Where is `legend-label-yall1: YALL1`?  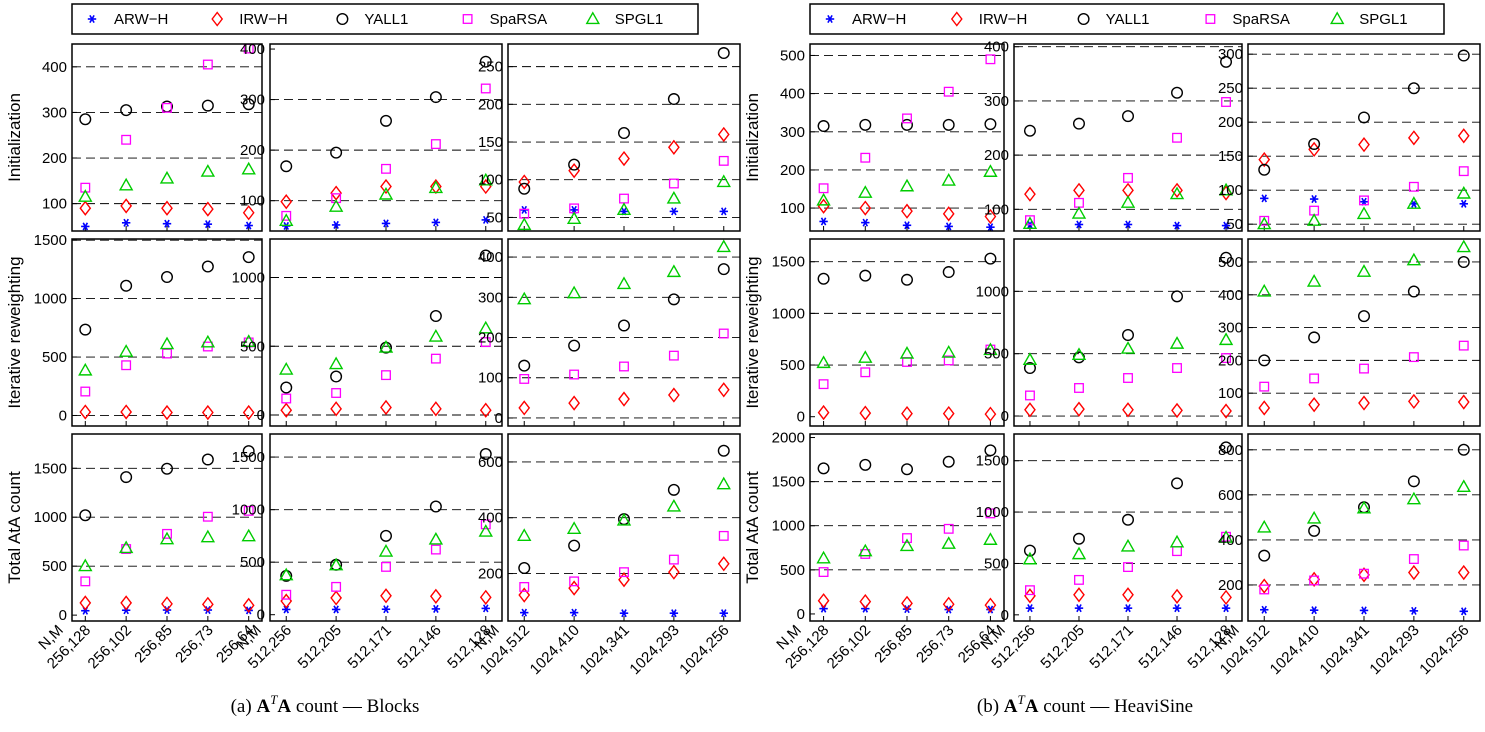 legend-label-yall1: YALL1 is located at coordinates (1128, 19).